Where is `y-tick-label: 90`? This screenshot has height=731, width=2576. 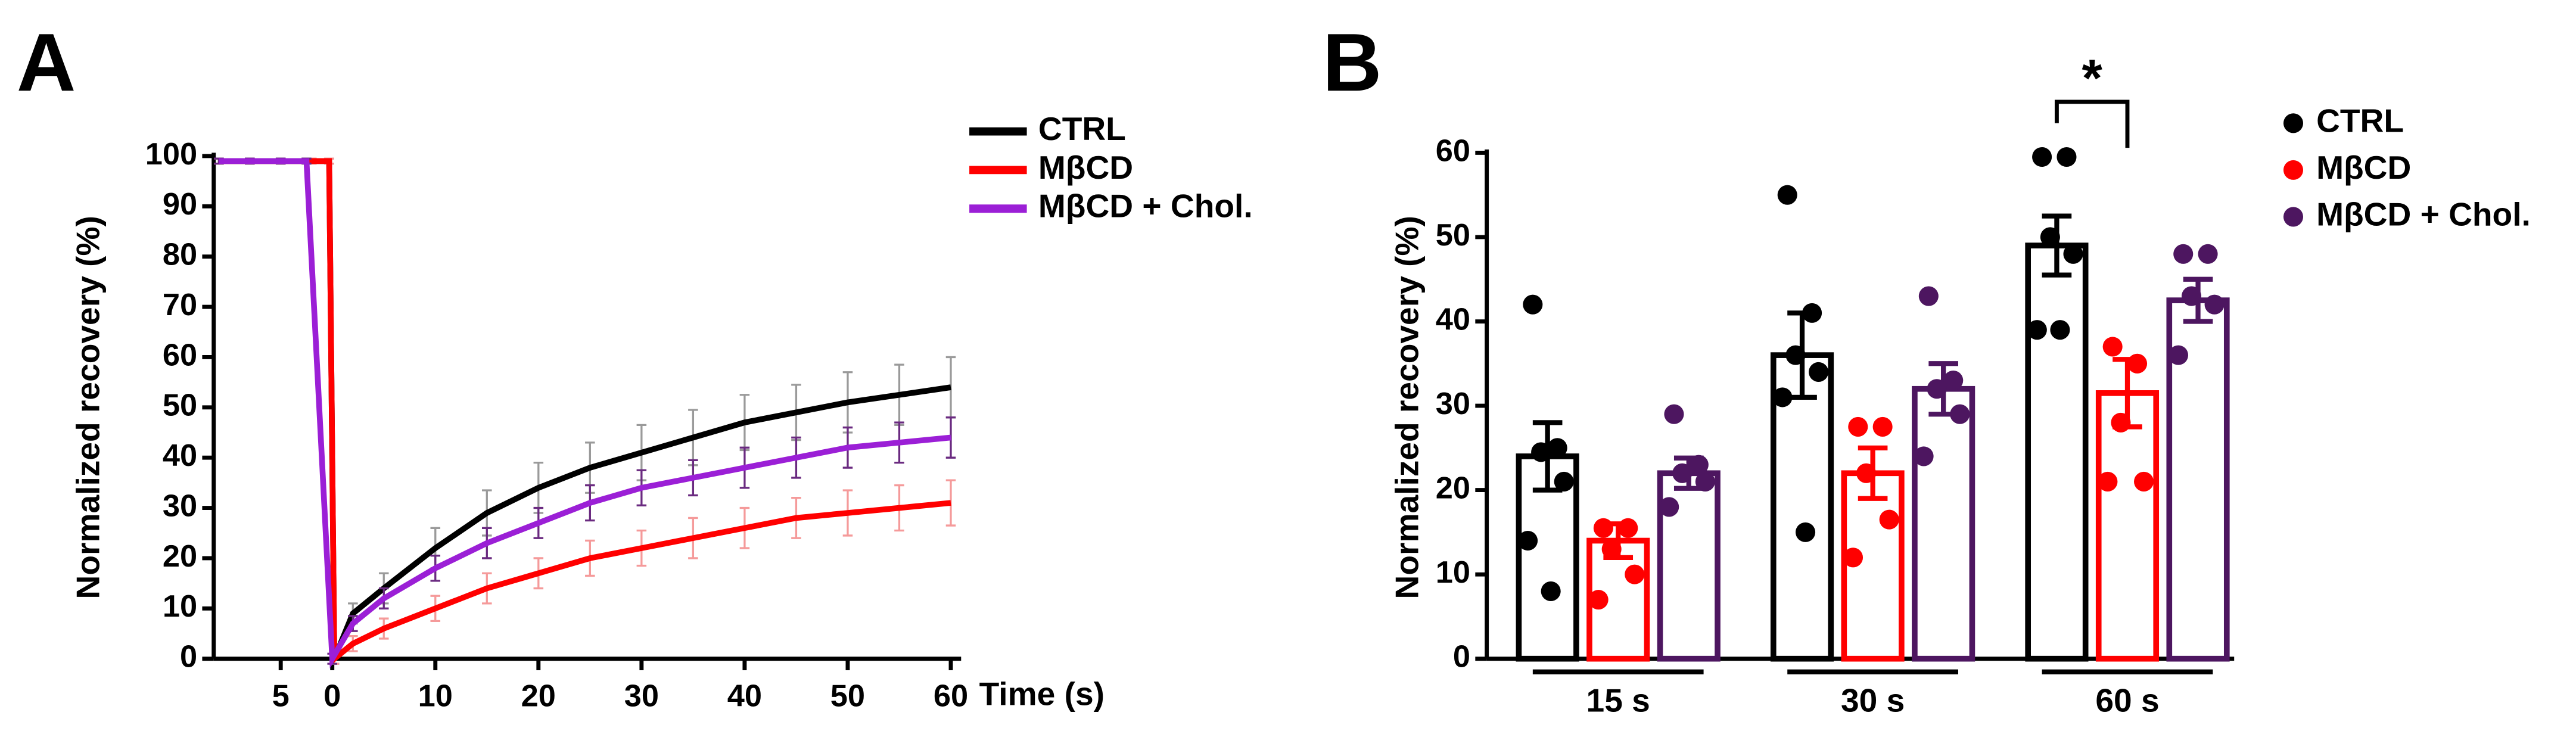
y-tick-label: 90 is located at coordinates (180, 204).